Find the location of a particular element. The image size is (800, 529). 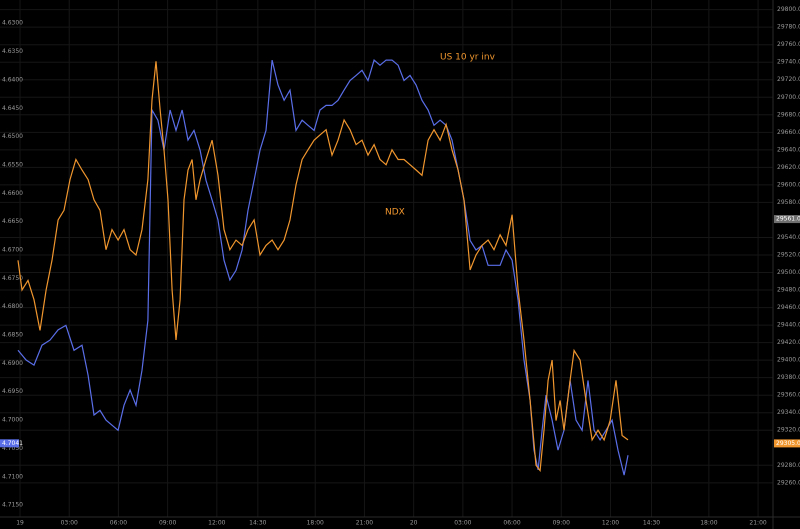

y-tick-label: 4.6800 is located at coordinates (12, 306).